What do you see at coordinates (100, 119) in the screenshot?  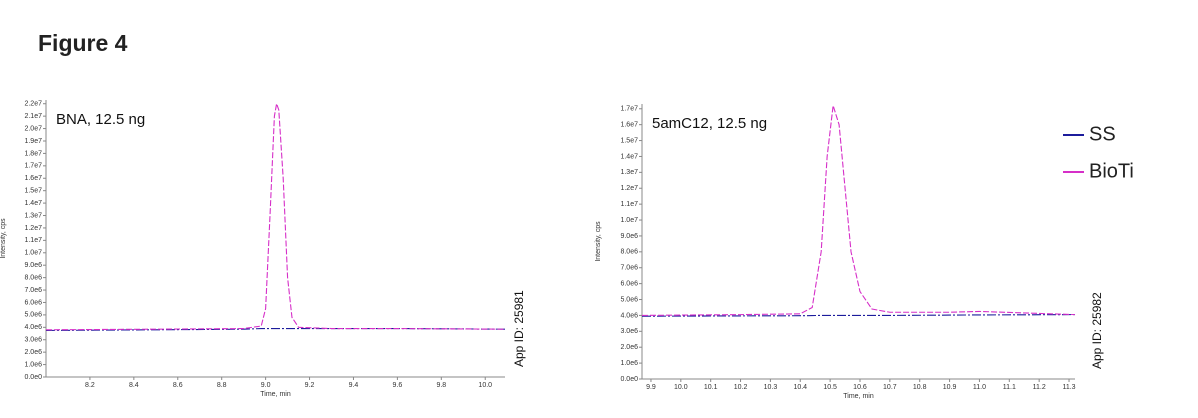 I see `annotation: BNA, 12.5 ng` at bounding box center [100, 119].